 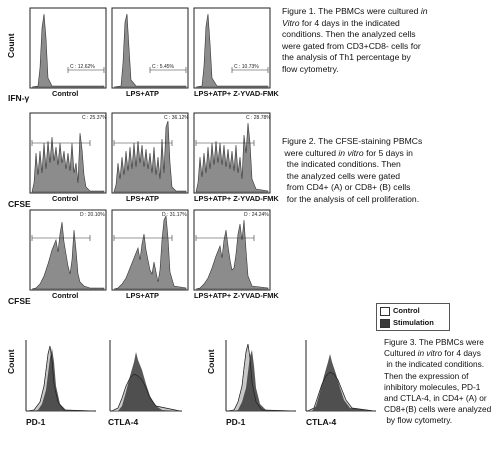 What do you see at coordinates (236, 295) in the screenshot?
I see `fig2b-condition-lps-atp-zyvad: LPS+ATP+ Z-YVAD-FMK` at bounding box center [236, 295].